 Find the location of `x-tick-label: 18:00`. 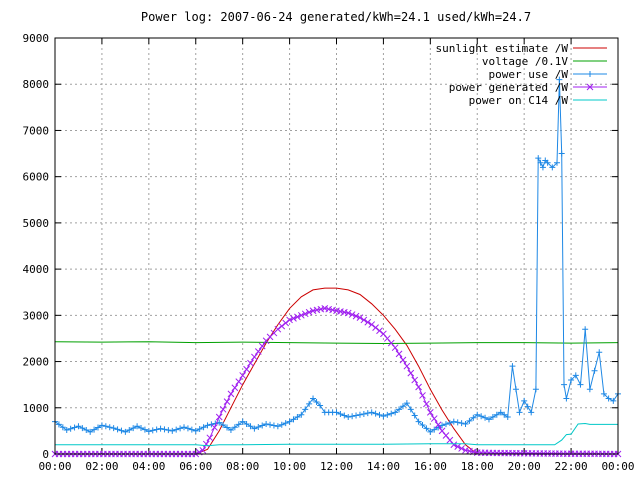

x-tick-label: 18:00 is located at coordinates (477, 466).